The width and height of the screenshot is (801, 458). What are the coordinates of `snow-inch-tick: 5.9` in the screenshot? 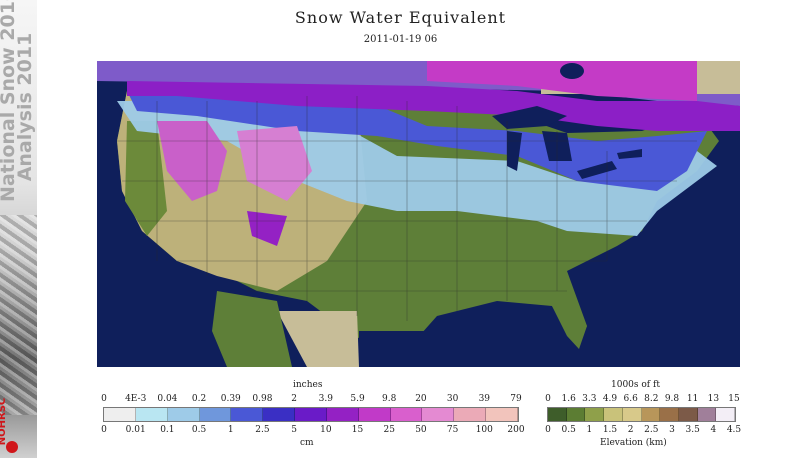 It's located at (357, 399).